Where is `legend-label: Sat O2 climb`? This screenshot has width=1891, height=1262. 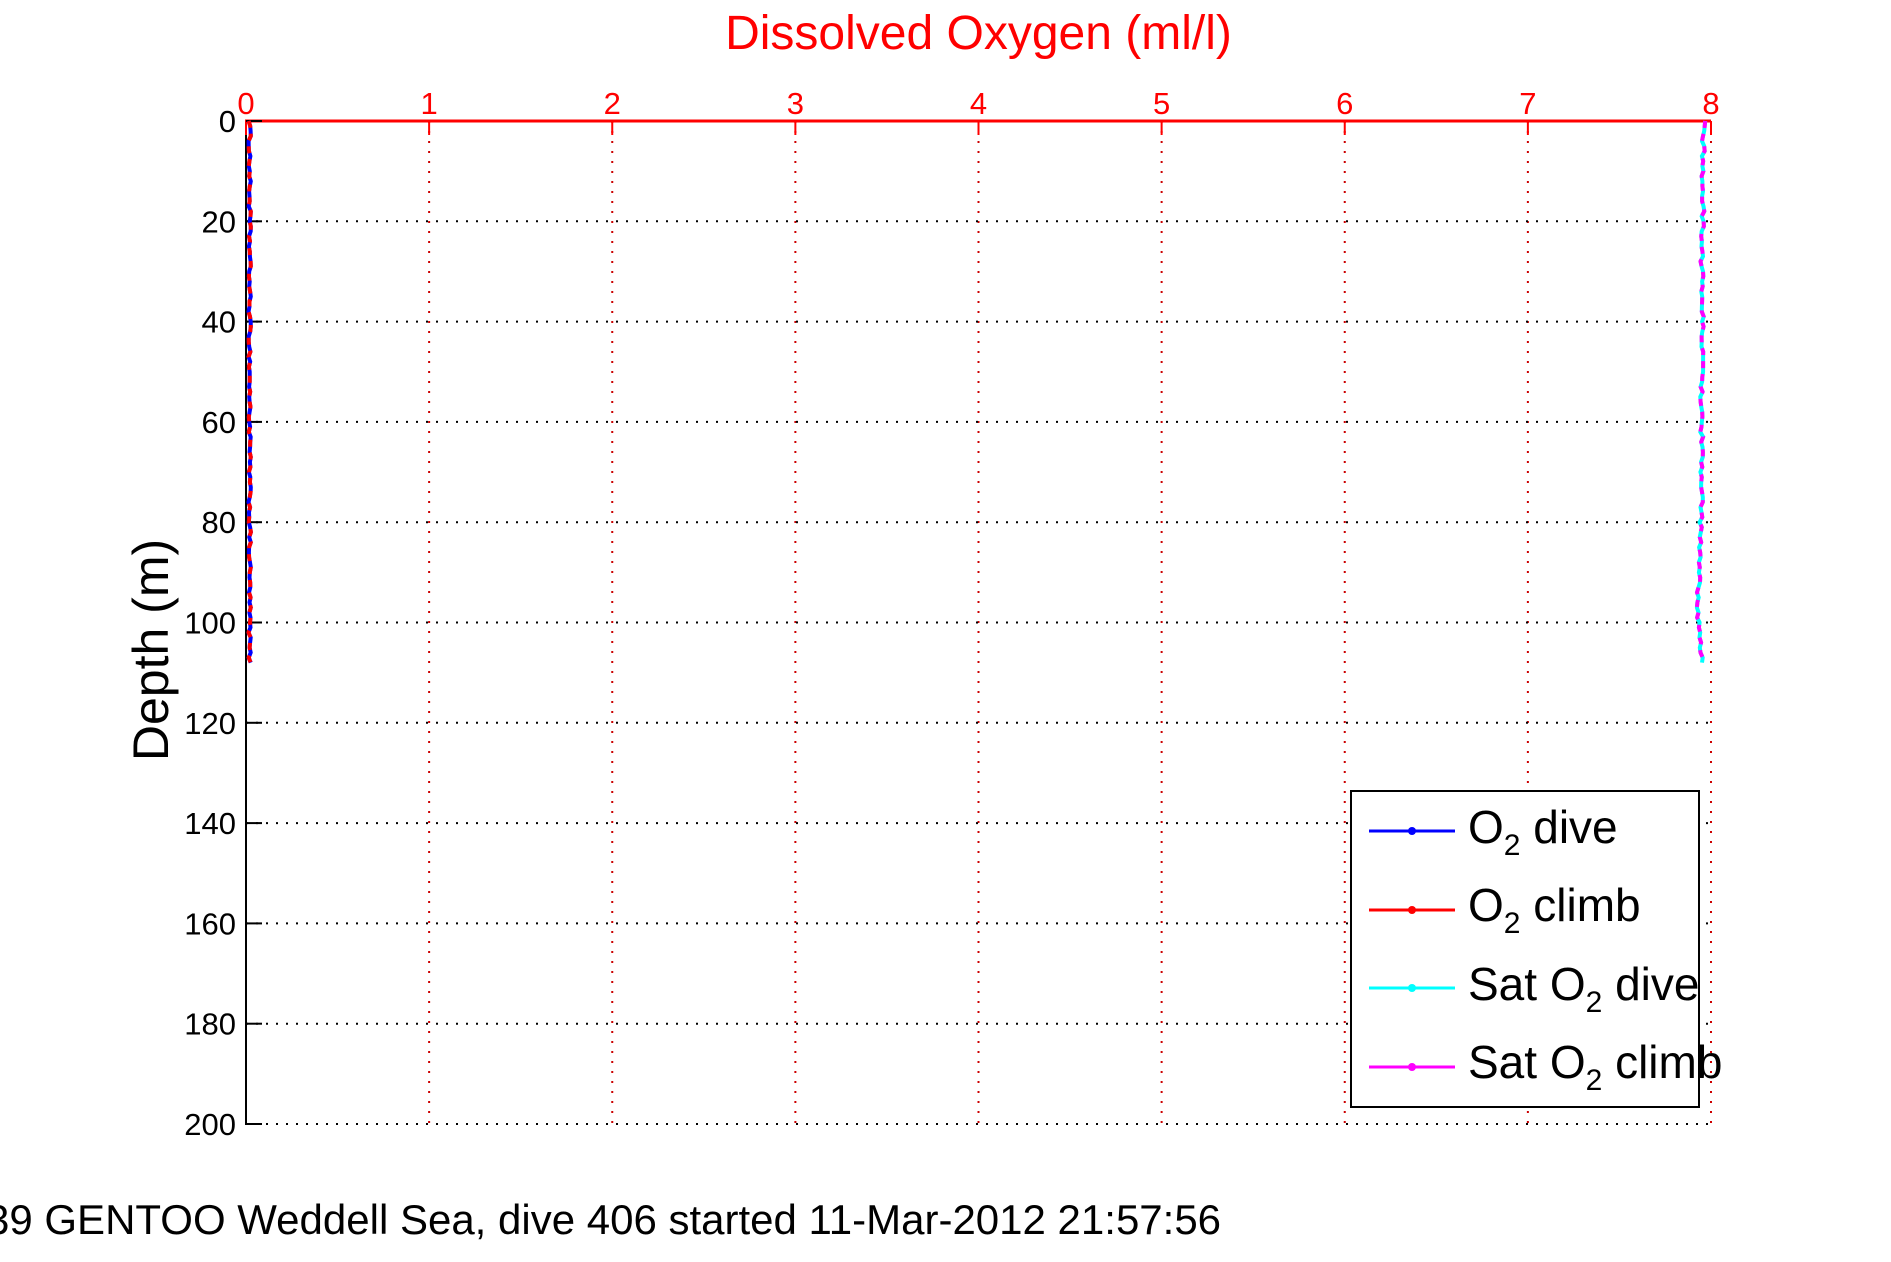 legend-label: Sat O2 climb is located at coordinates (1595, 1067).